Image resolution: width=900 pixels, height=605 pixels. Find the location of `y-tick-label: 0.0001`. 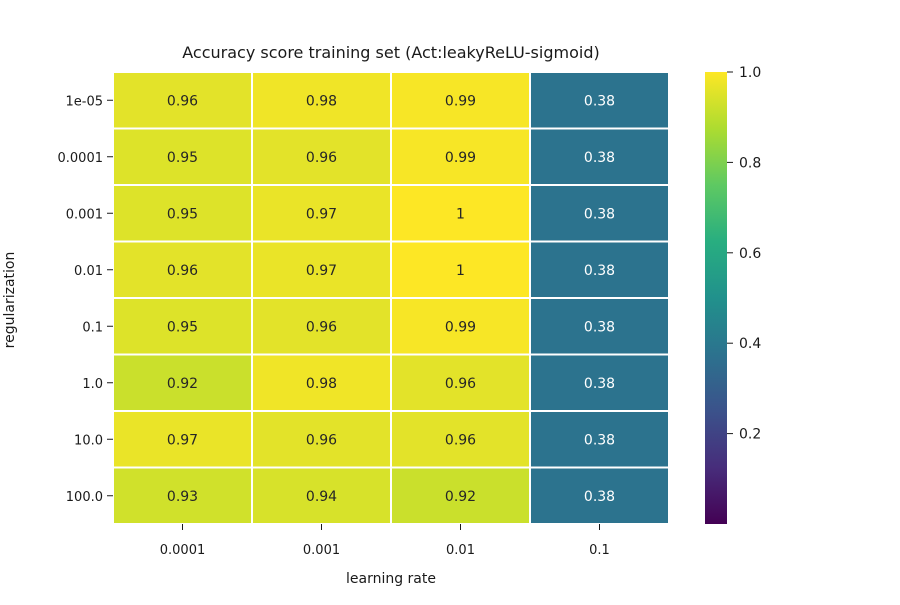

y-tick-label: 0.0001 is located at coordinates (81, 158).